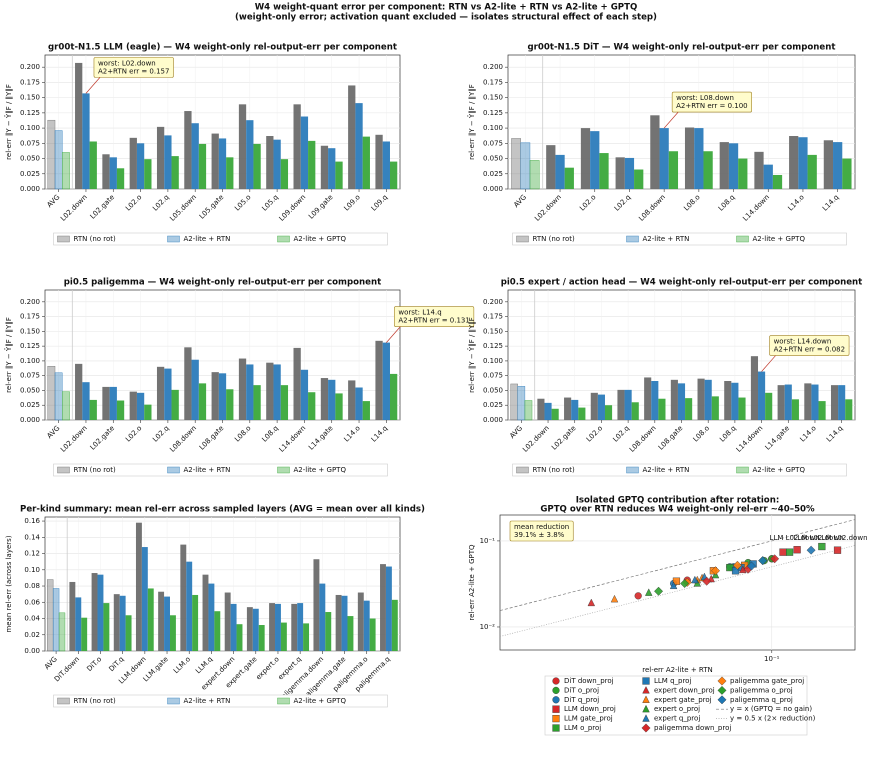 The width and height of the screenshot is (893, 764). Describe the element at coordinates (220, 239) in the screenshot. I see `legend-box` at that location.